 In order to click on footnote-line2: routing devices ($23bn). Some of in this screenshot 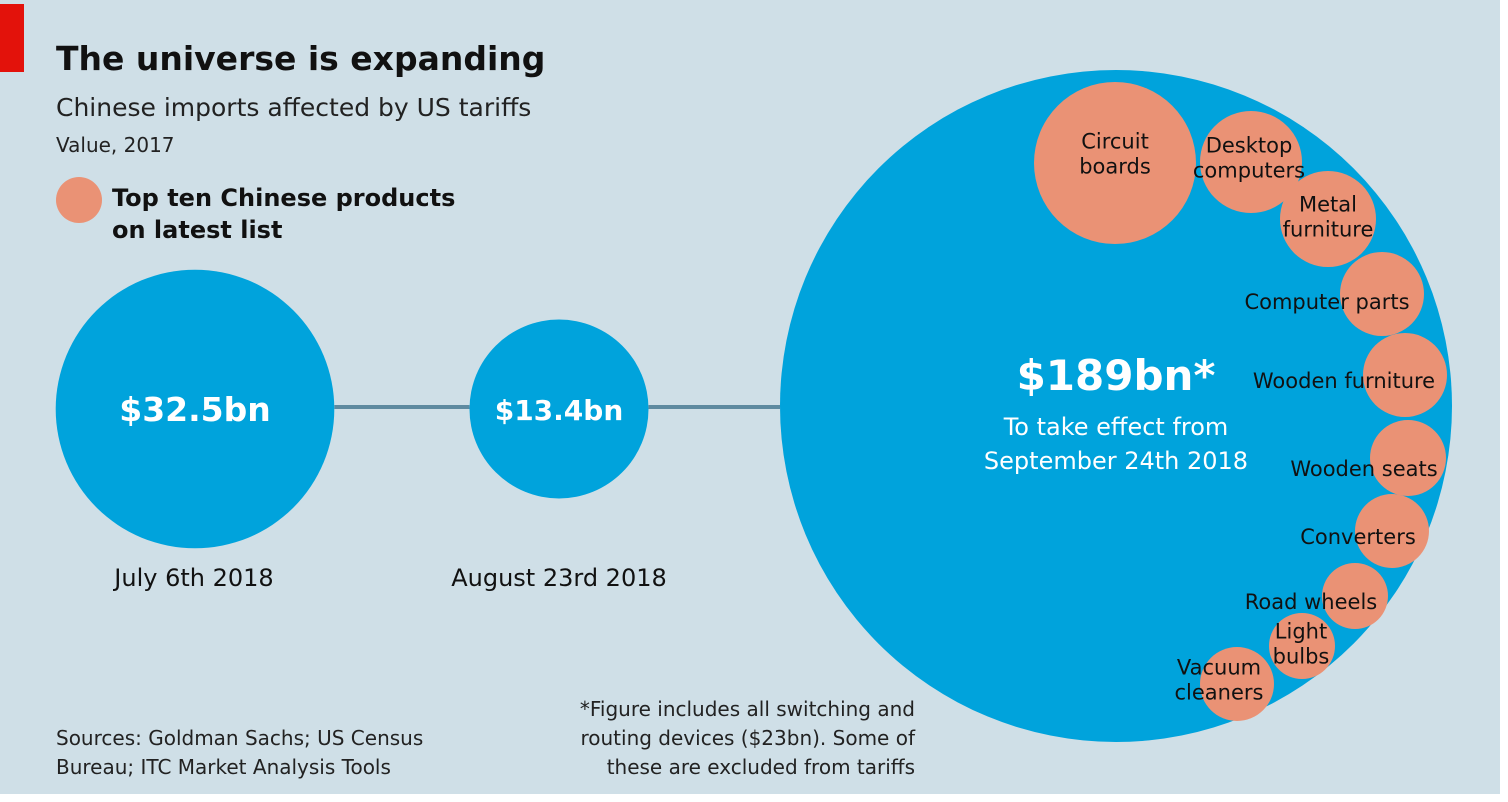, I will do `click(747, 738)`.